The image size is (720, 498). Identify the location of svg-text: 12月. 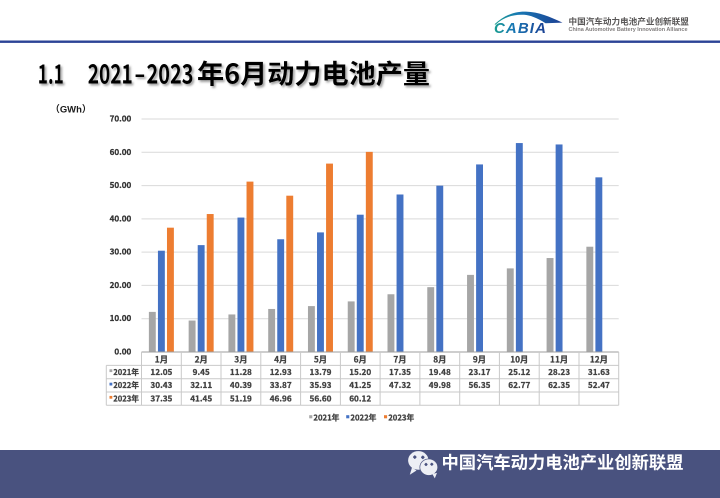
(599, 359).